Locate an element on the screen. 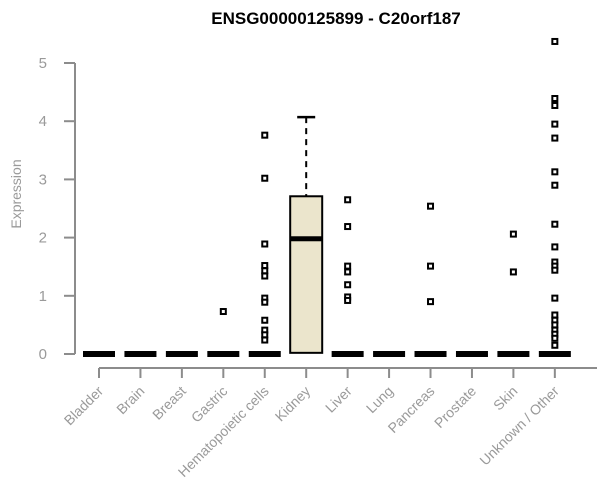  boxplot-median is located at coordinates (306, 239).